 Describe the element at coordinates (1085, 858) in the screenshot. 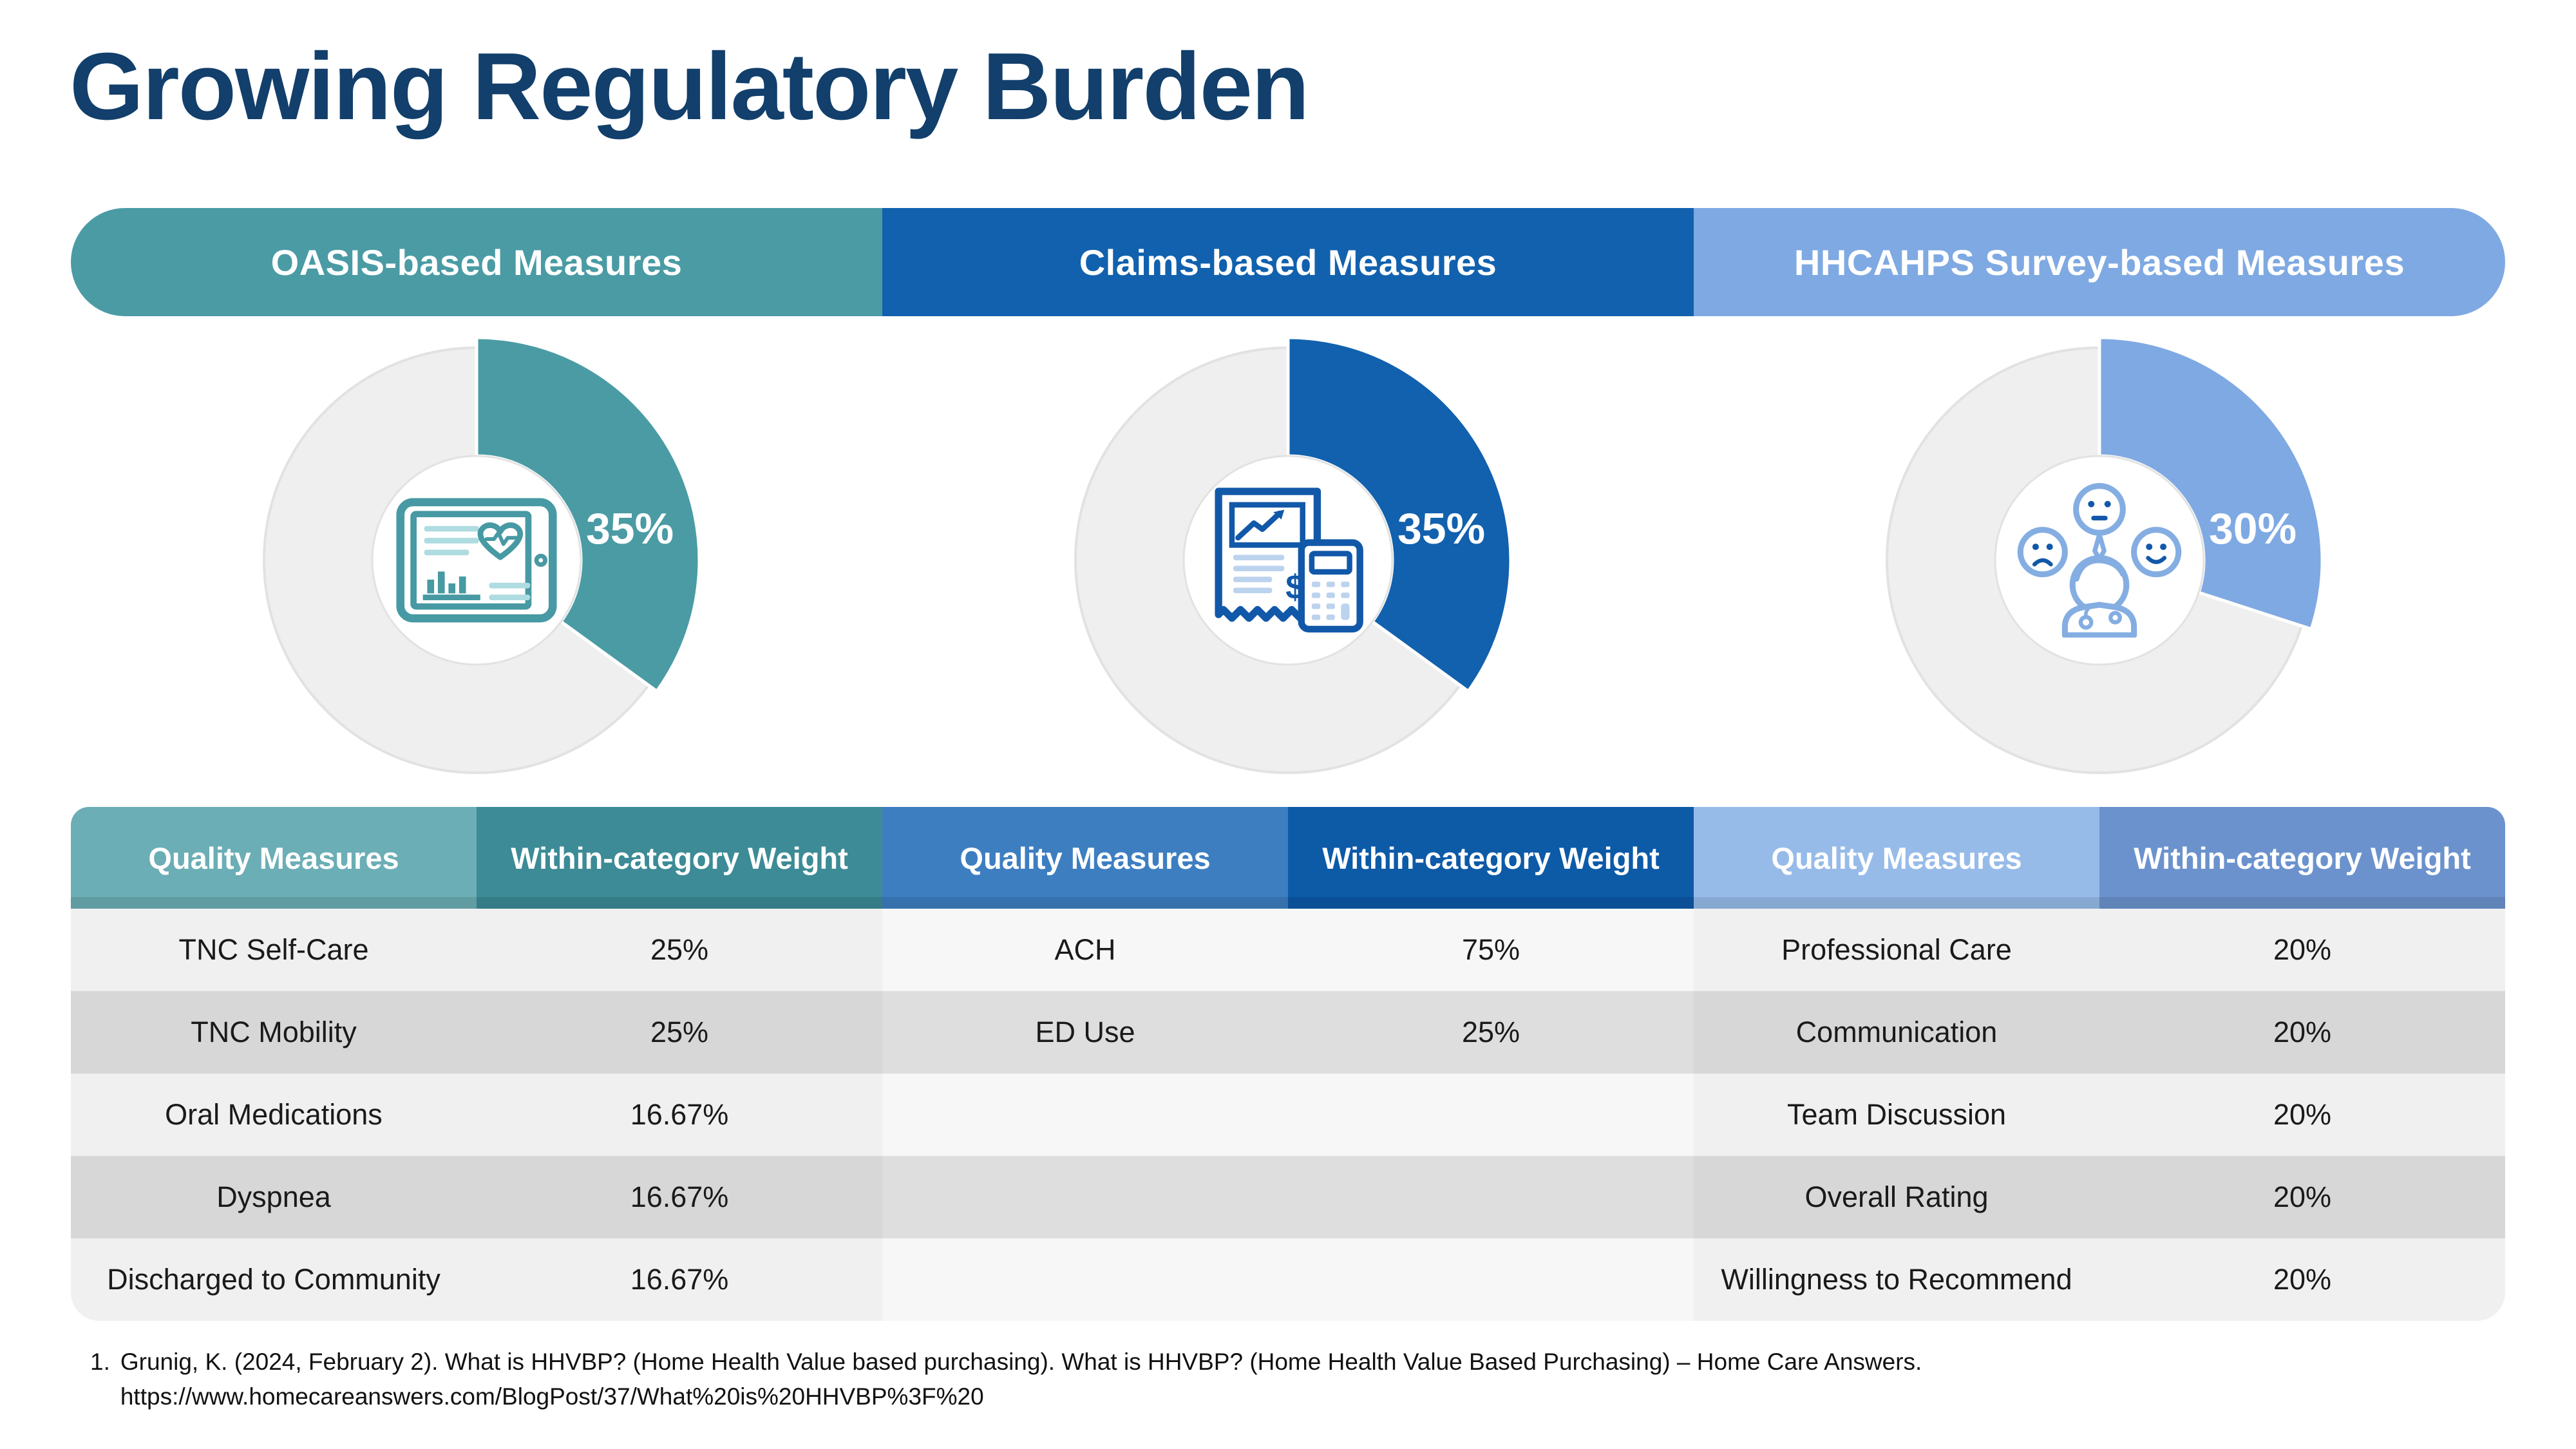

I see `claims-column-header-quality-measures: Quality Measures` at that location.